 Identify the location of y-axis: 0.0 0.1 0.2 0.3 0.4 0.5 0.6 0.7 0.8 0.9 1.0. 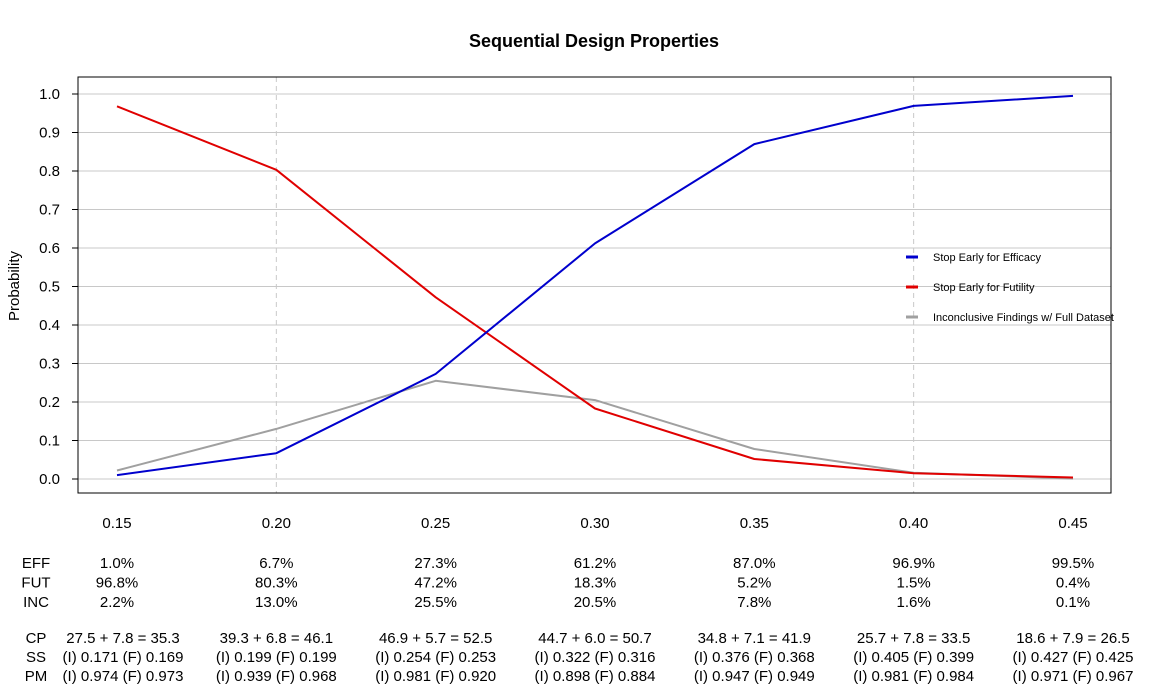
(58, 287).